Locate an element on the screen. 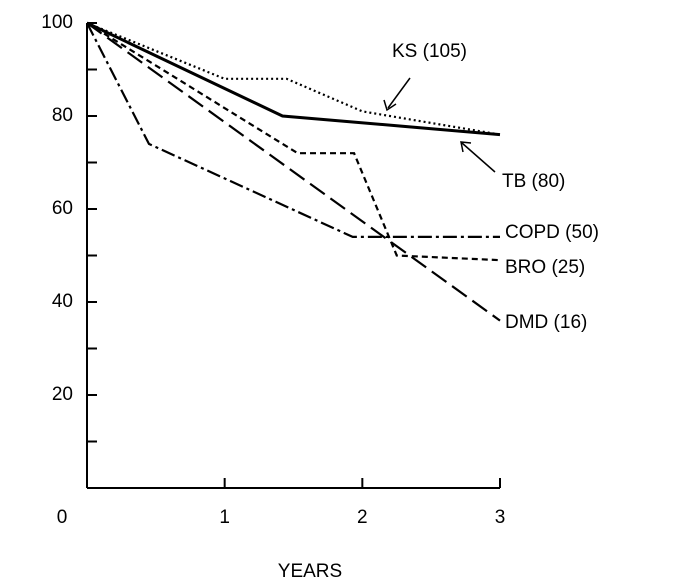  annotation-arrows is located at coordinates (439, 125).